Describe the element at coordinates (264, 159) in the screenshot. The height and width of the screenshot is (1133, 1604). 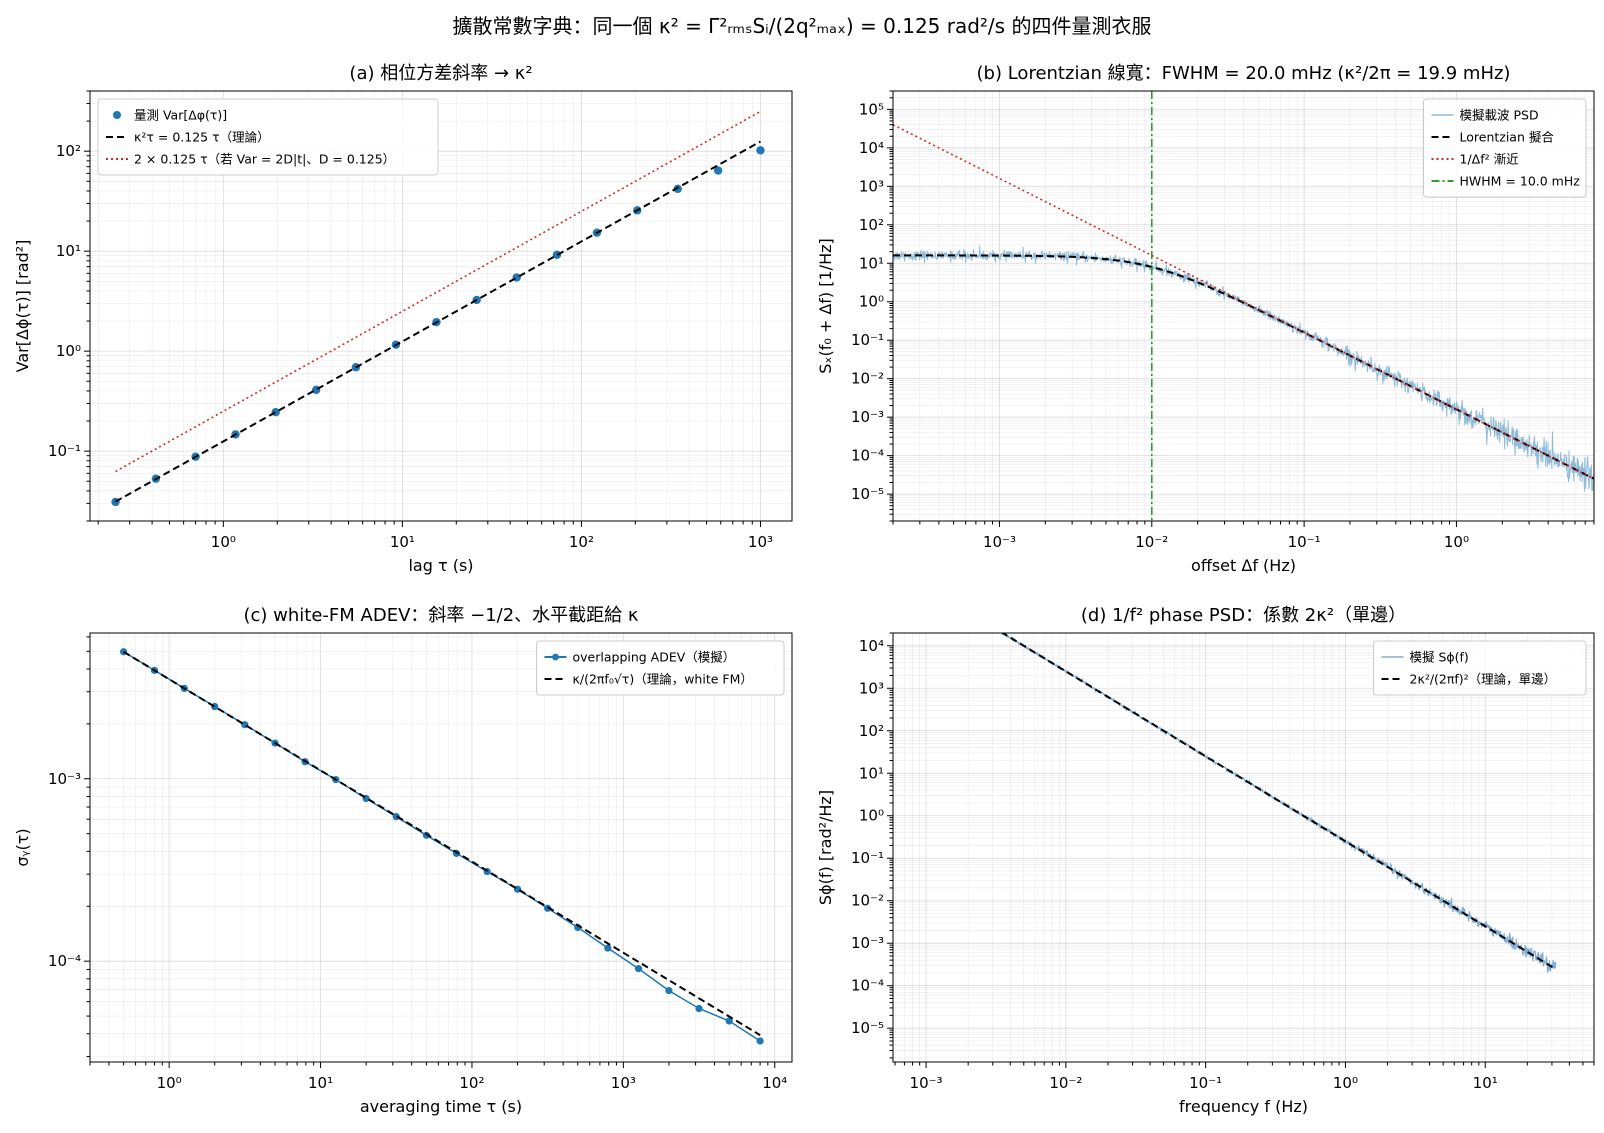
I see `legend-entry-label: 2 × 0.125 τ（若 Var = 2D|t|、D = 0.125）` at that location.